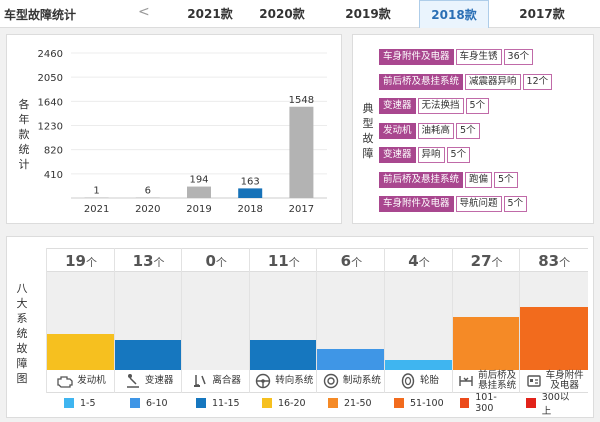 This screenshot has height=422, width=600. I want to click on year-bar-2021, so click(96, 198).